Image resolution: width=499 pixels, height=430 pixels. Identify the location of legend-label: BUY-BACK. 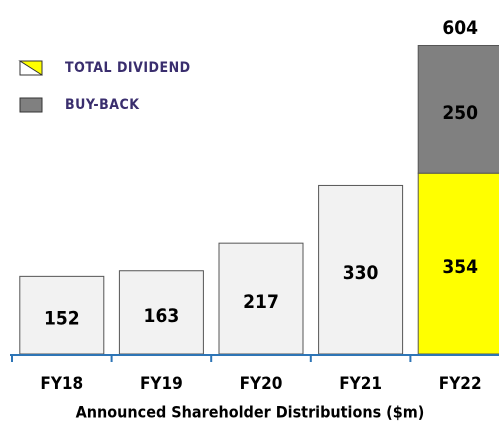
(102, 105).